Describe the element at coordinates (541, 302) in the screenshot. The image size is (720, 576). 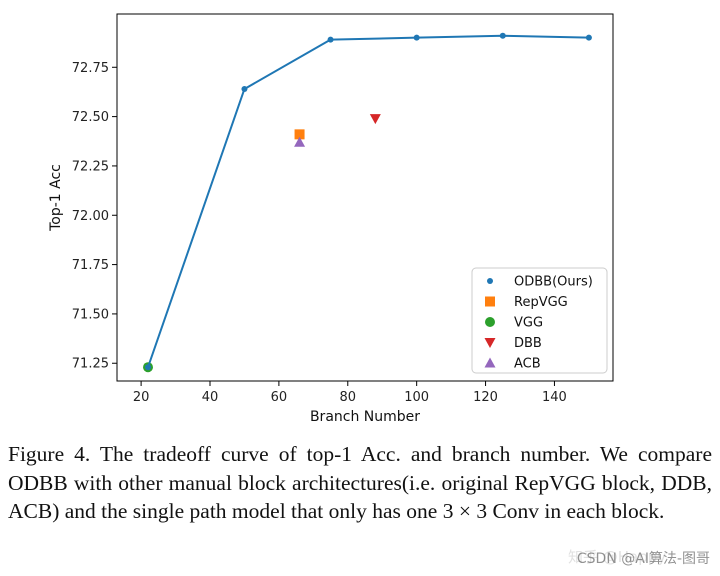
I see `legend-label-repvgg: RepVGG` at that location.